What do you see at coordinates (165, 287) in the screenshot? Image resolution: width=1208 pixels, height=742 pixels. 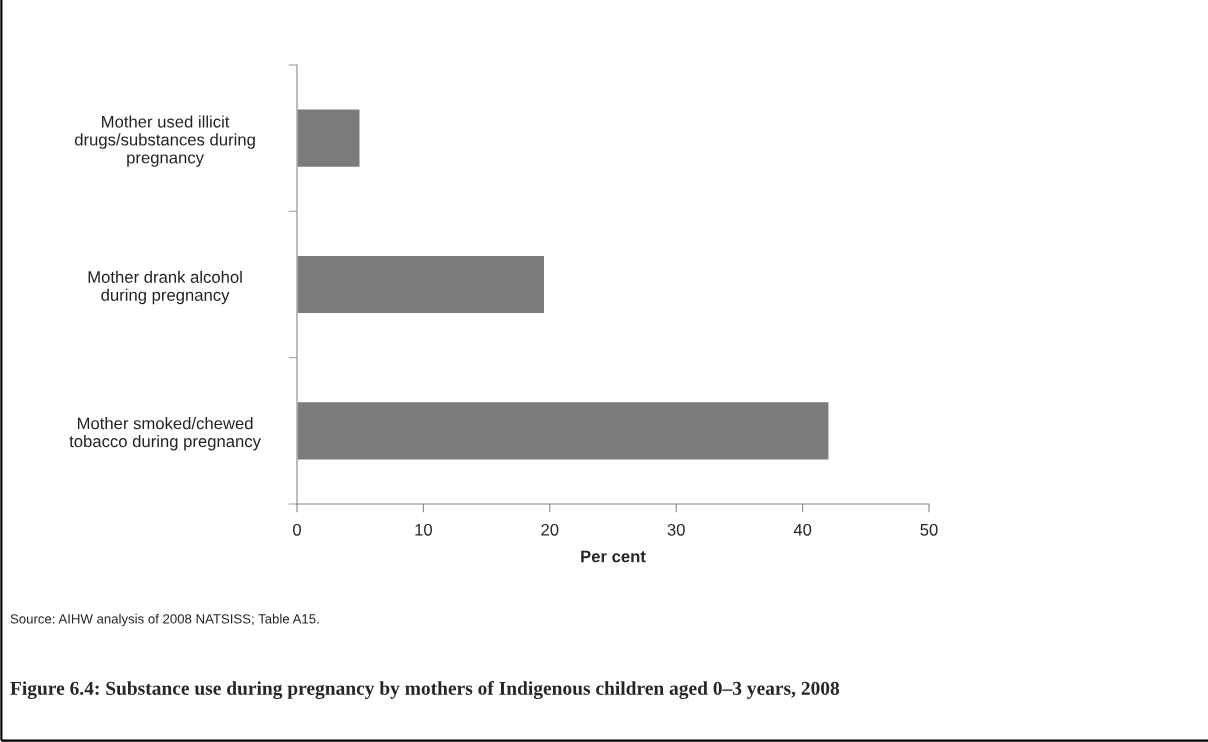 I see `y-tick-label: Mother drank alcohol during pregnancy` at bounding box center [165, 287].